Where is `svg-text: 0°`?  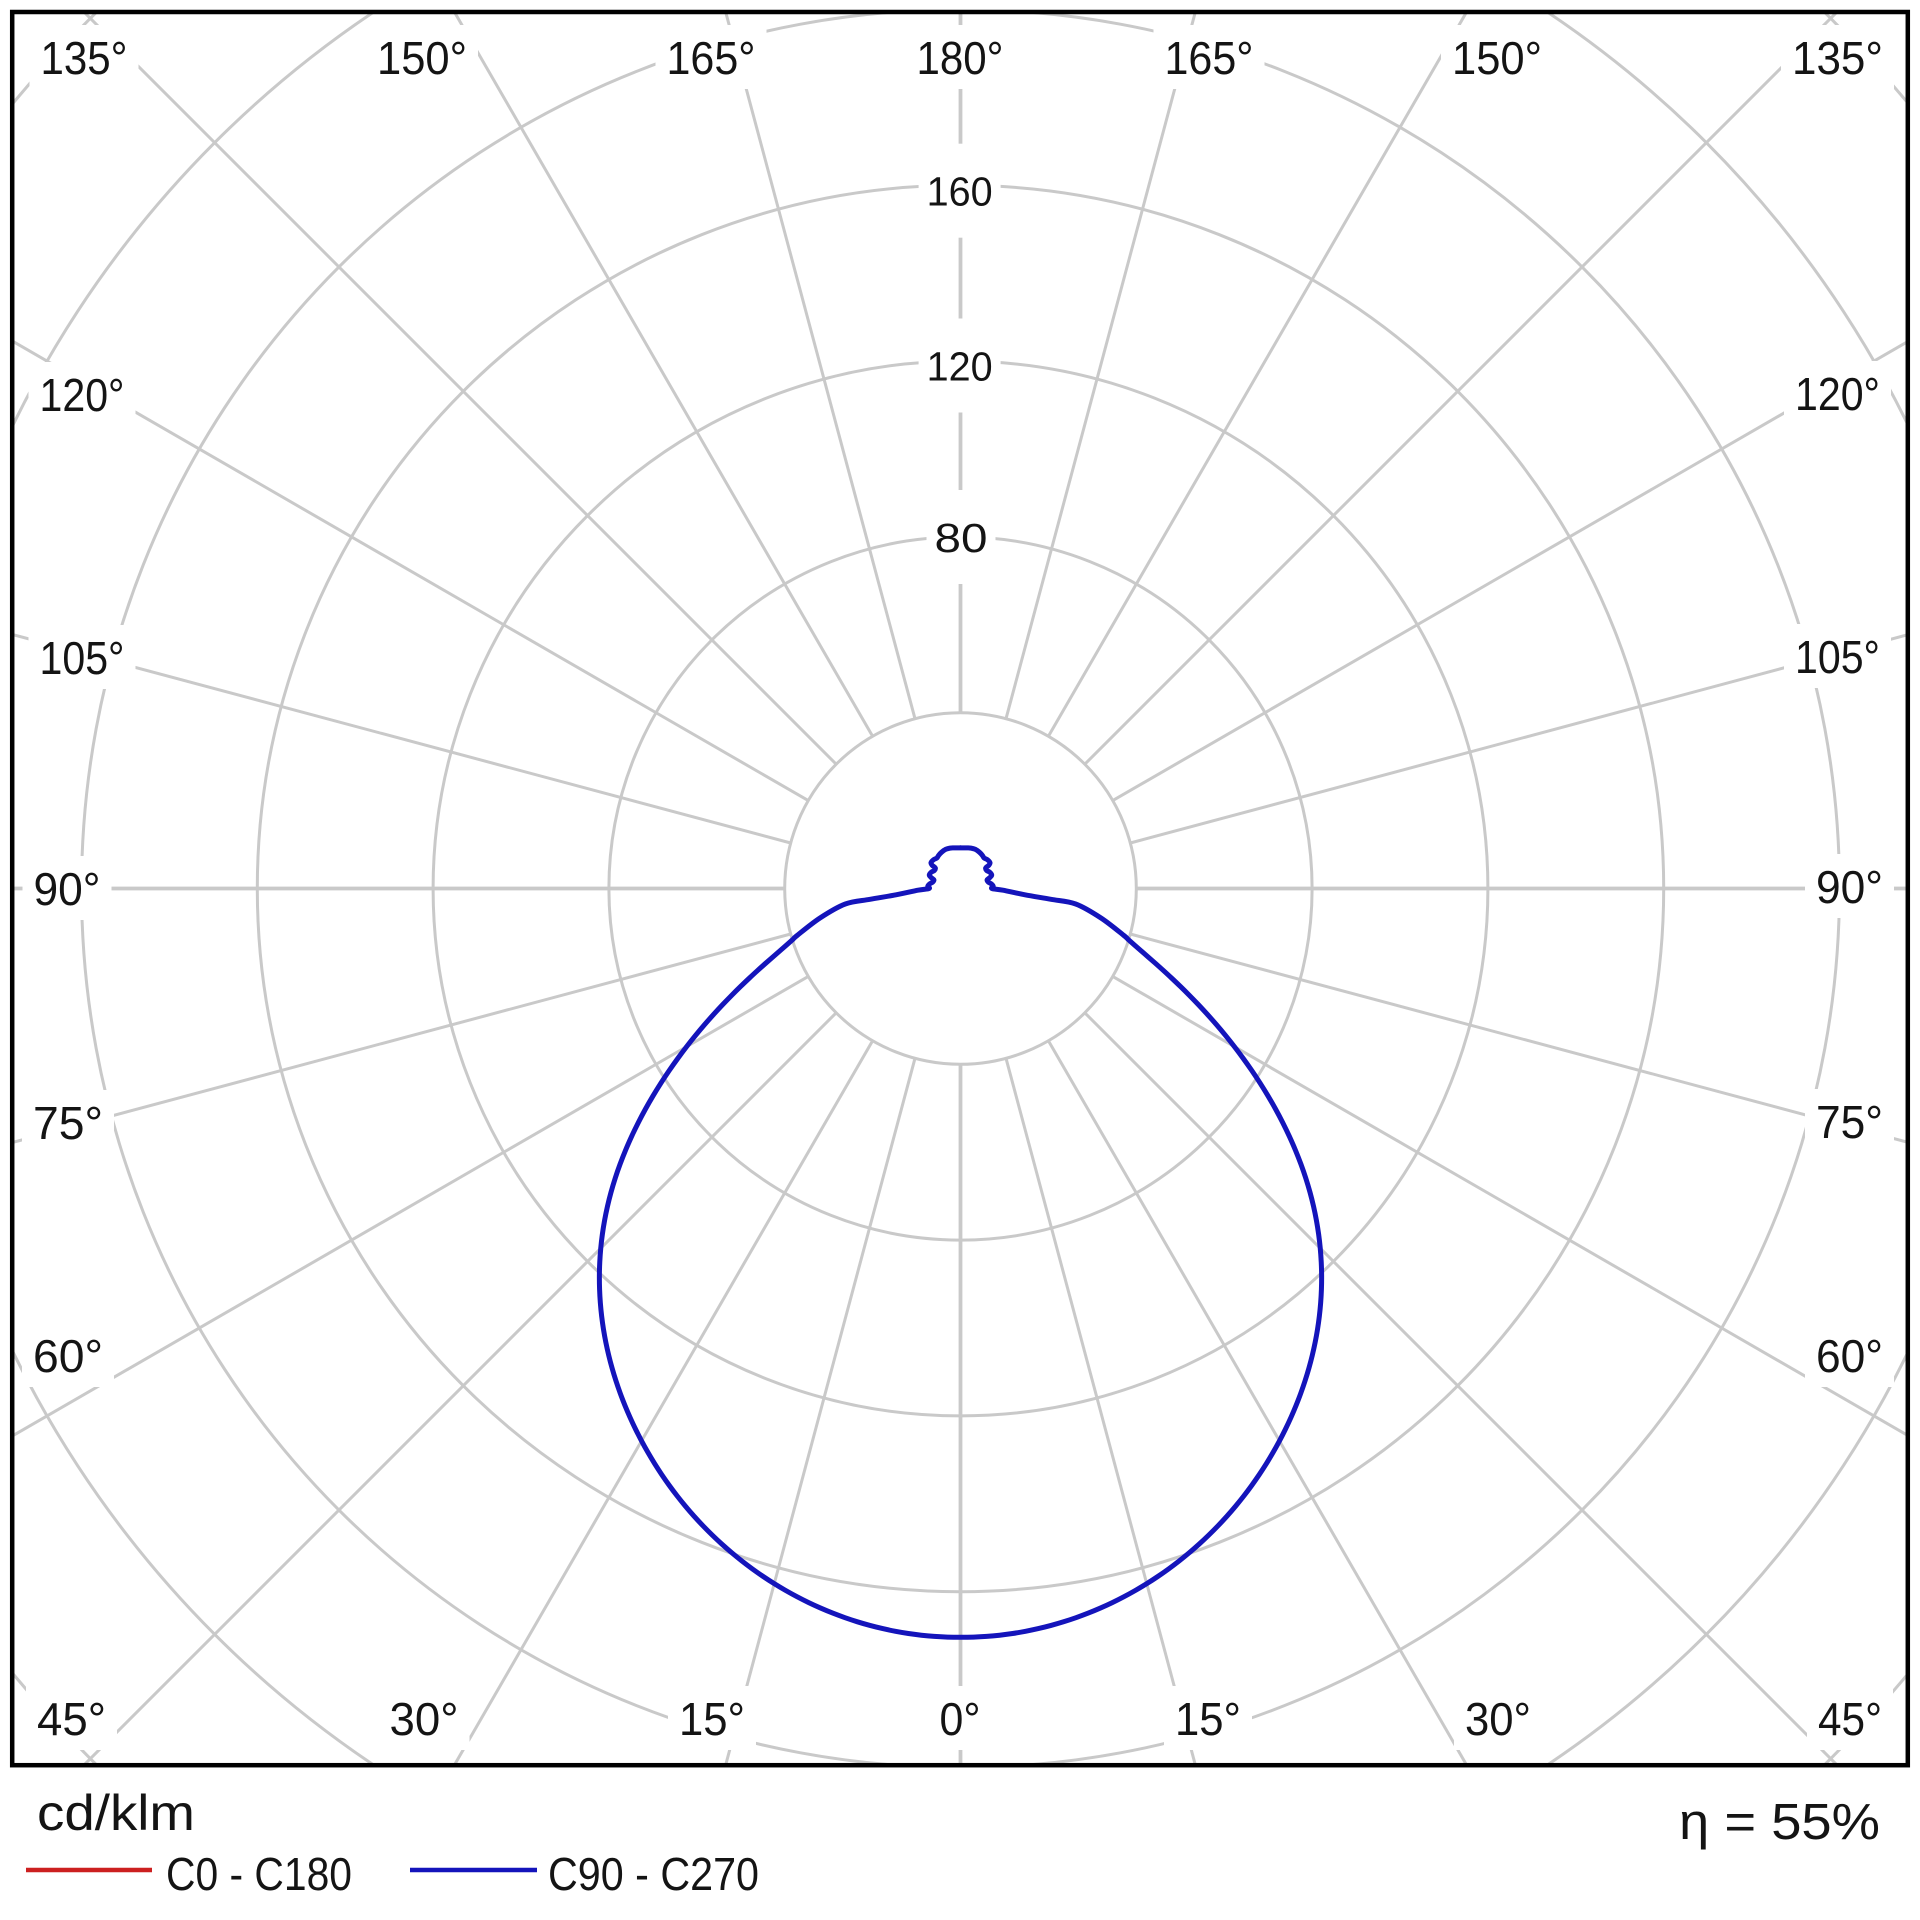 svg-text: 0° is located at coordinates (960, 1719).